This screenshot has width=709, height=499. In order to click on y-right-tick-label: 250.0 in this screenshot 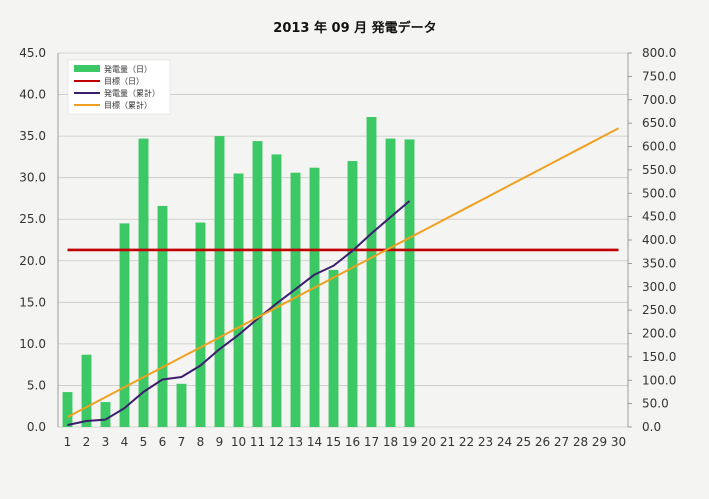, I will do `click(659, 310)`.